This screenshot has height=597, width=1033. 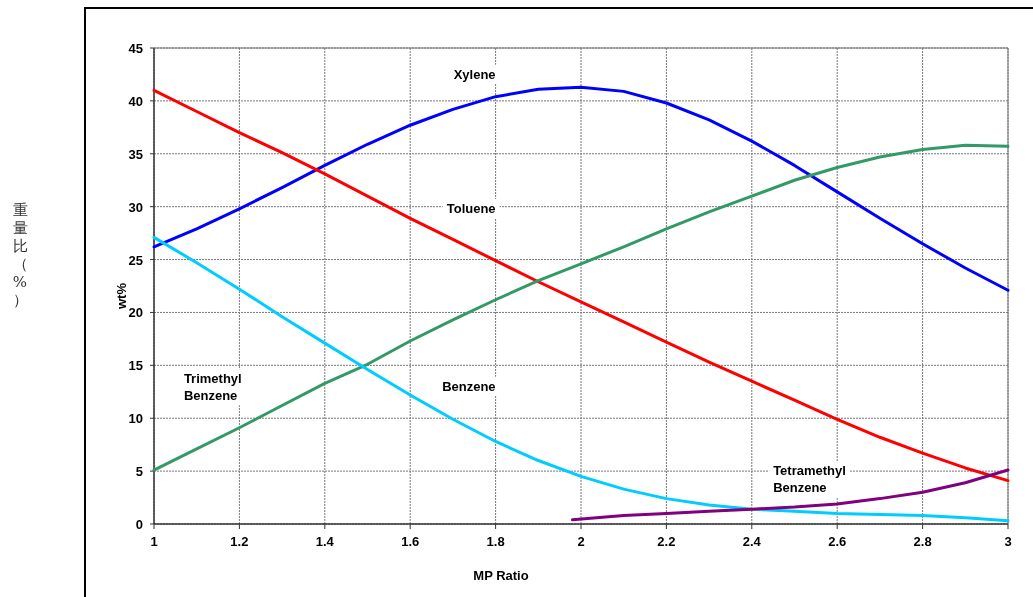 What do you see at coordinates (809, 479) in the screenshot?
I see `series-label: Tetramethyl Benzene` at bounding box center [809, 479].